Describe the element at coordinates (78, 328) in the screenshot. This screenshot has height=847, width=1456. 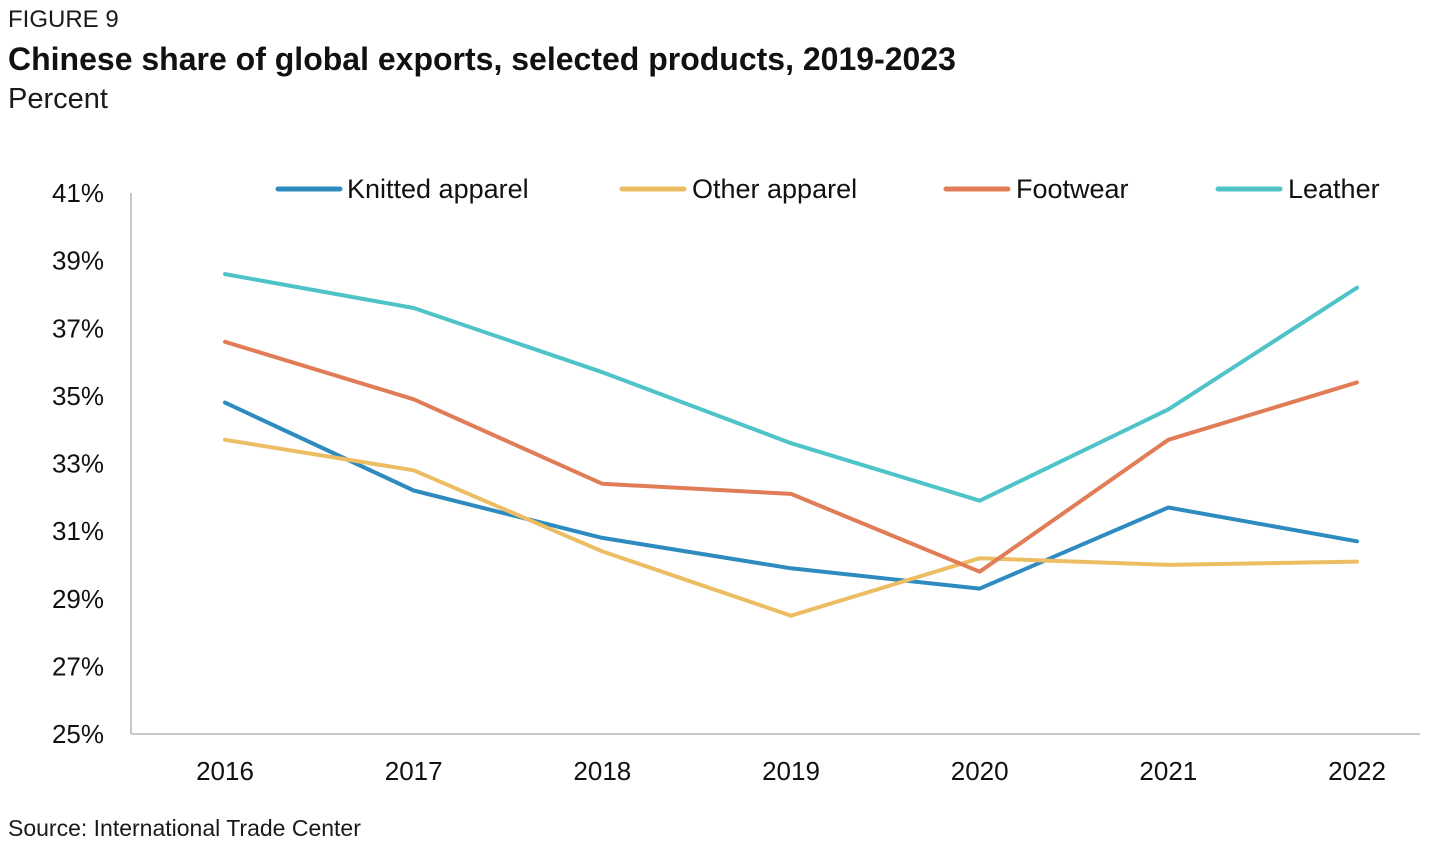
I see `y-tick-label: 37%` at that location.